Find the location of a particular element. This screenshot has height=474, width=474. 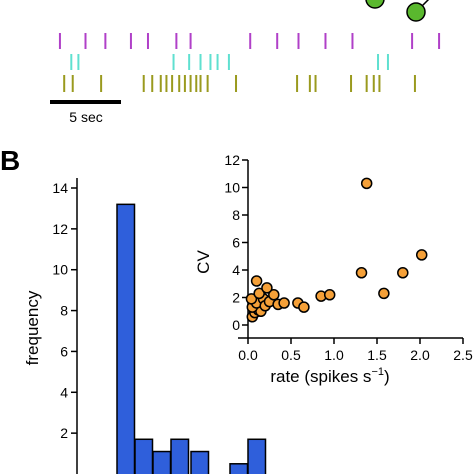

scatter-y-label: CV is located at coordinates (203, 262).